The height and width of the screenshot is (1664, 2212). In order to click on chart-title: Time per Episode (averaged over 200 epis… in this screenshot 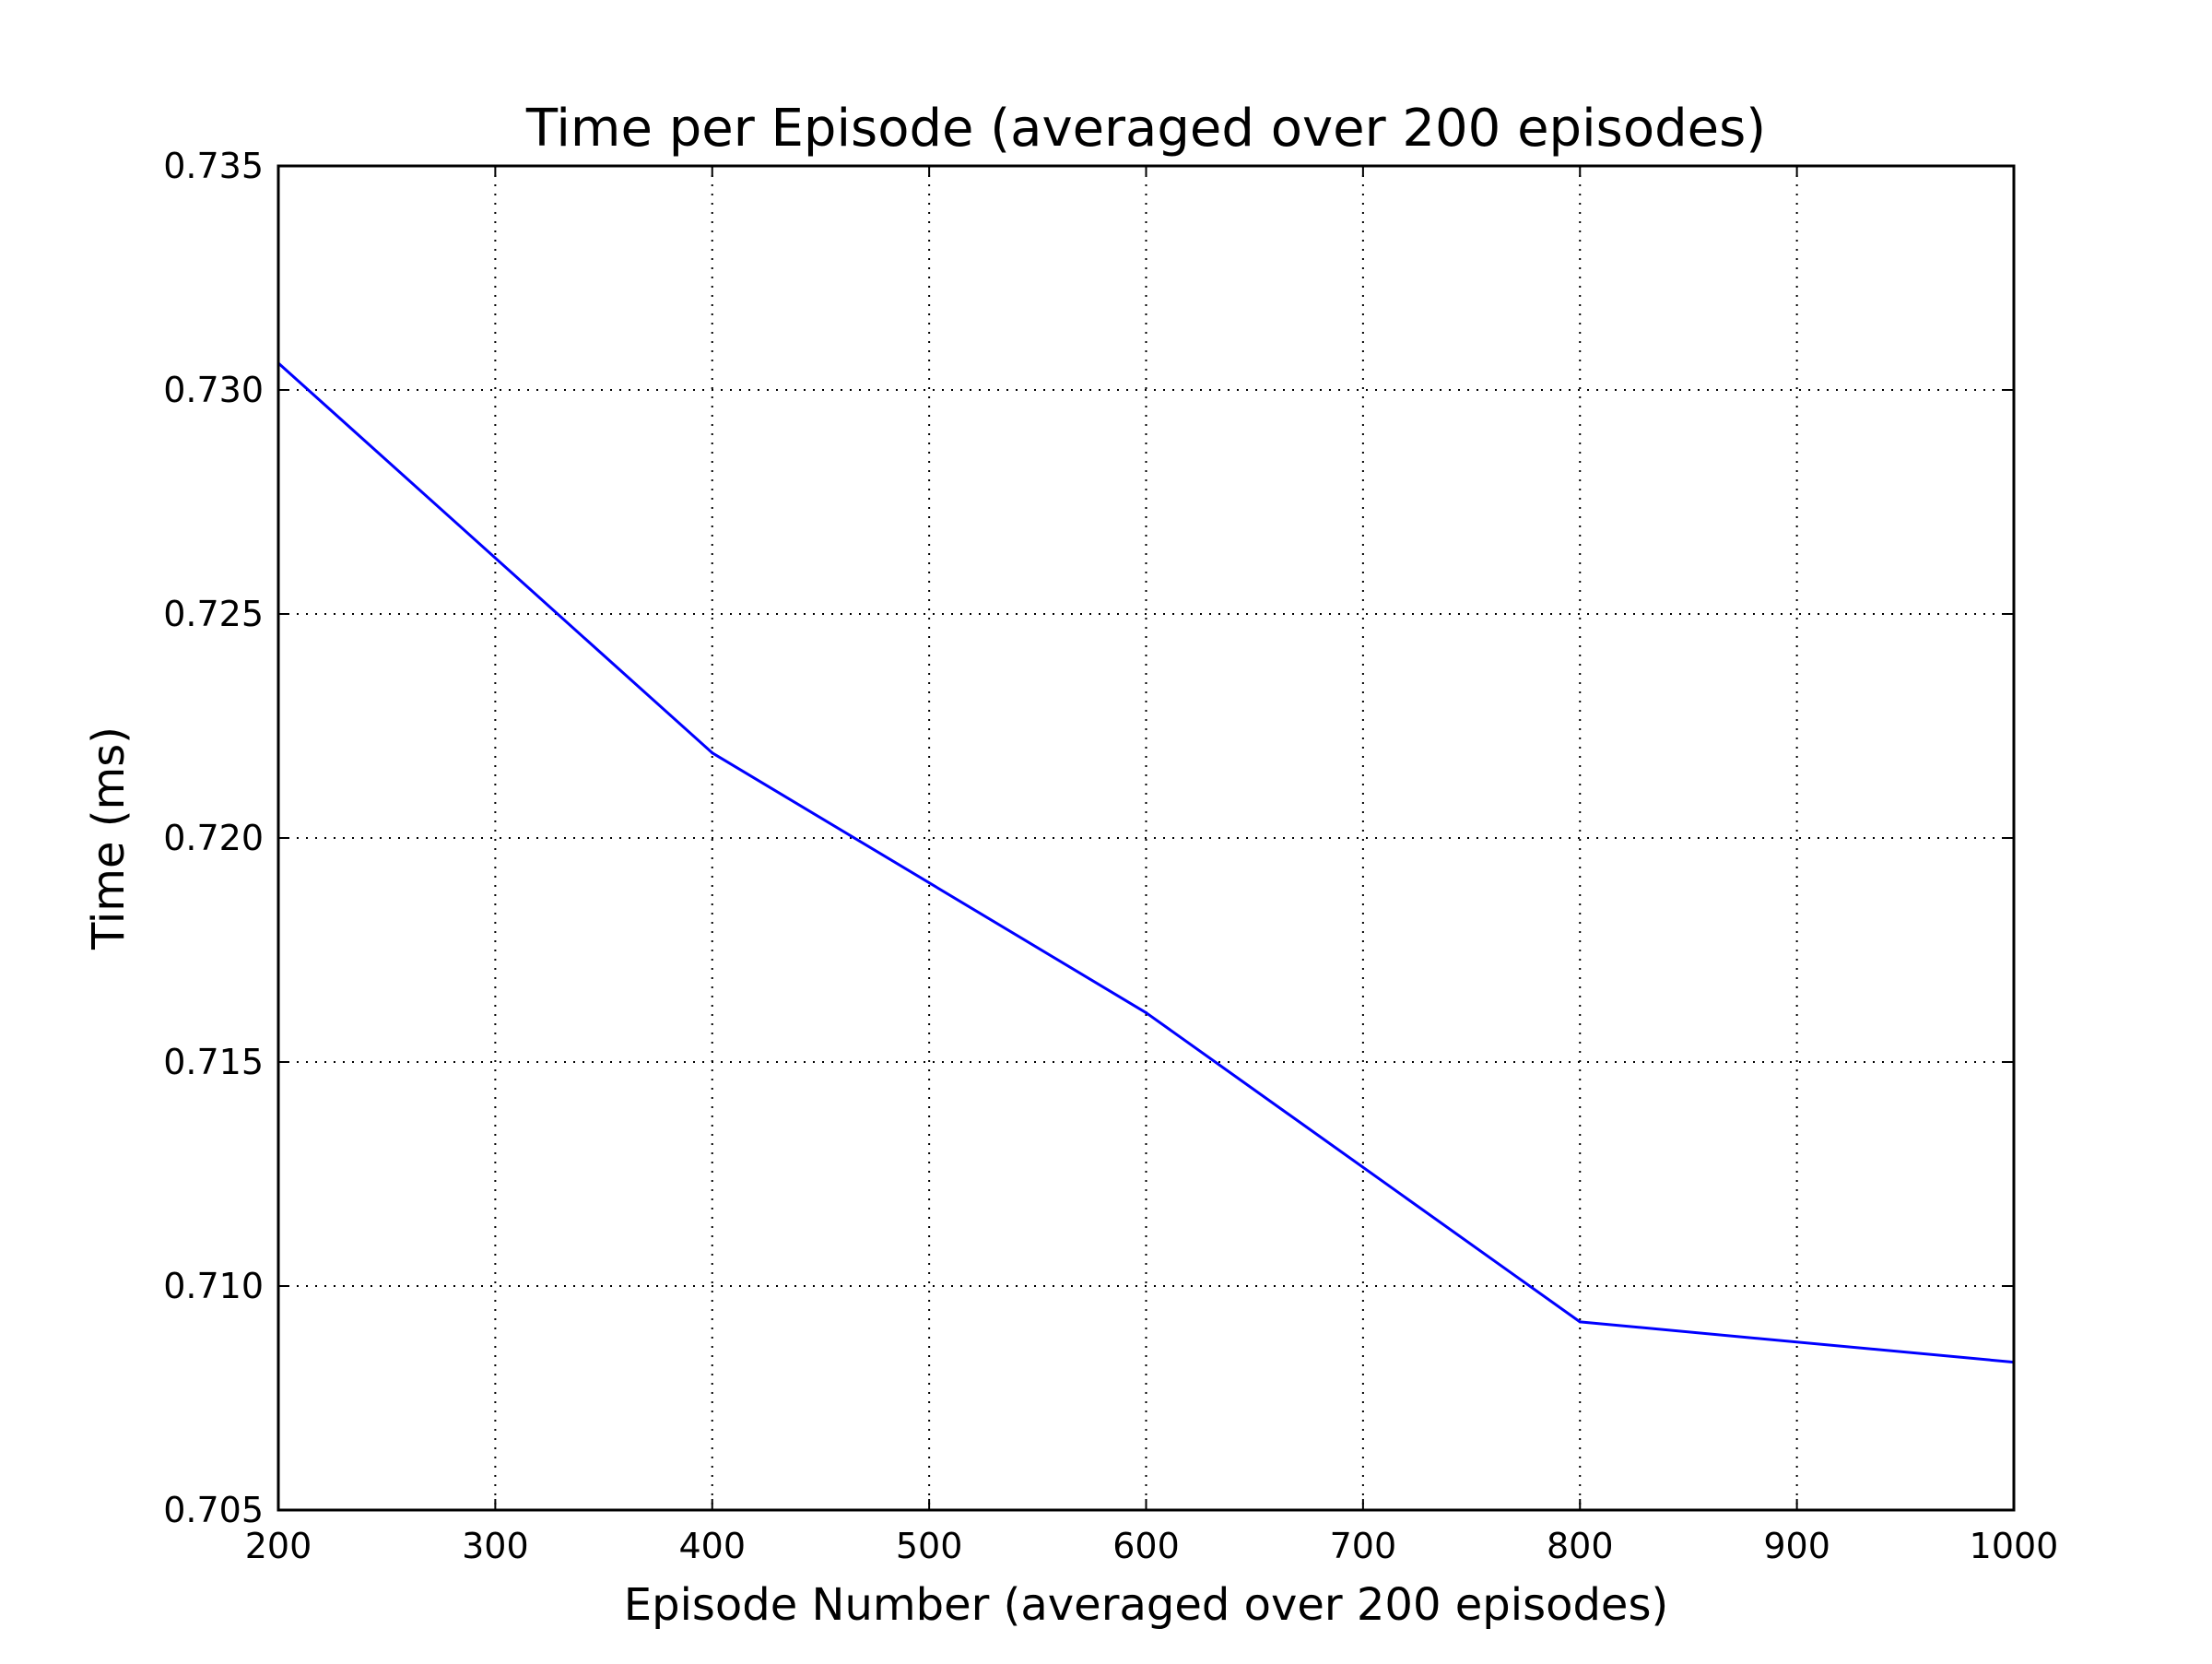, I will do `click(1145, 129)`.